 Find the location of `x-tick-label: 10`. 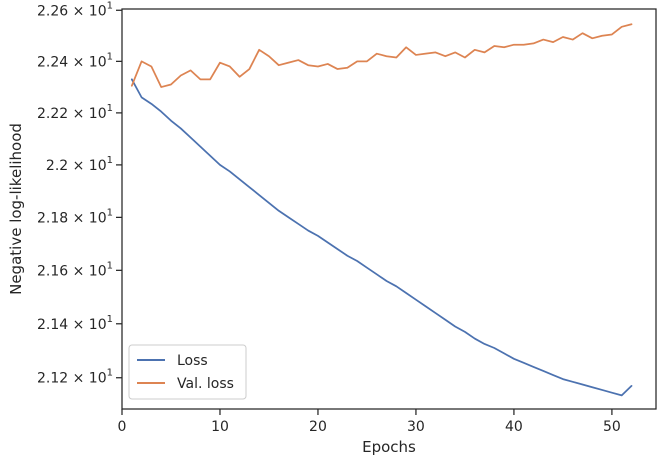

x-tick-label: 10 is located at coordinates (220, 427).